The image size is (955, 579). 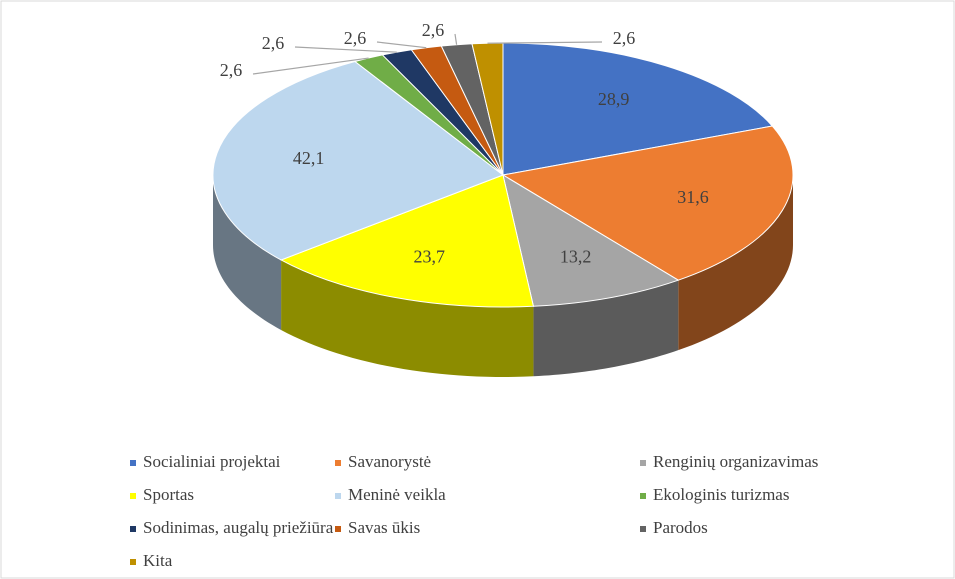 I want to click on data-label: 23,7, so click(x=430, y=256).